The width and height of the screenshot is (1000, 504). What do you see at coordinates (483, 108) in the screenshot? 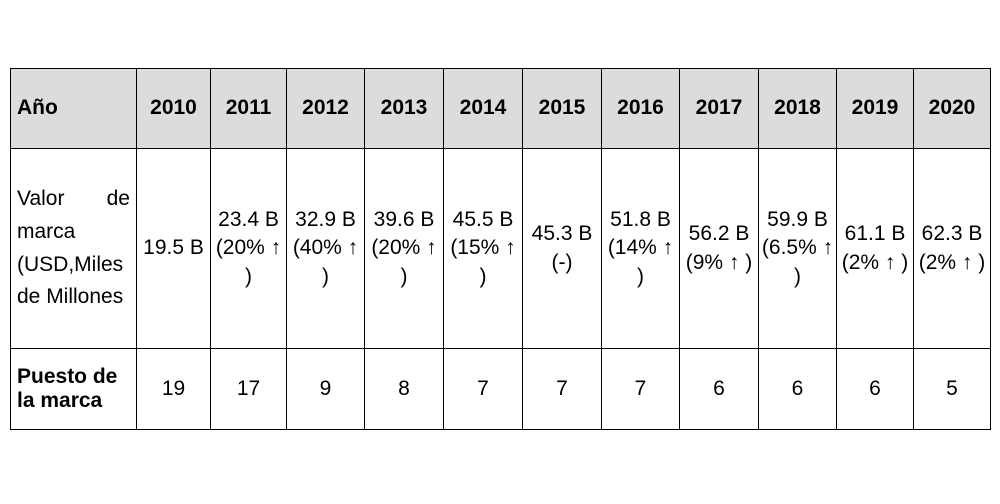
I see `year-header: 2014` at bounding box center [483, 108].